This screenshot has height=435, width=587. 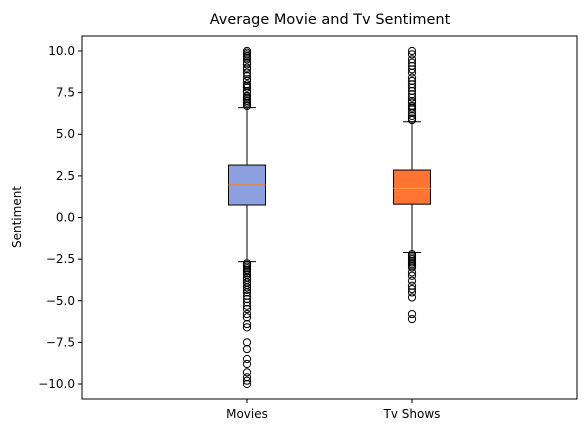 I want to click on box, so click(x=412, y=187).